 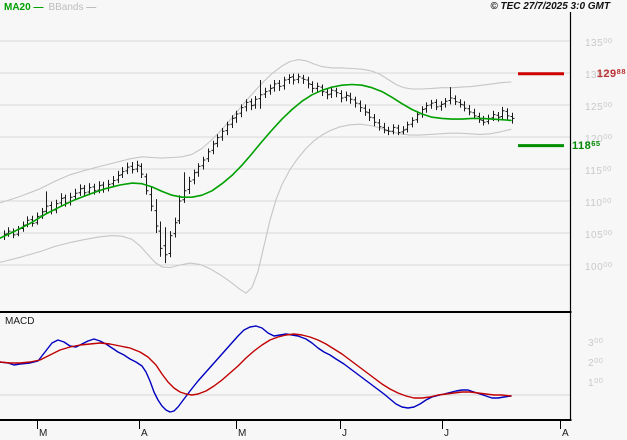 I want to click on chart-legend: MA20 — BBands —, so click(x=52, y=8).